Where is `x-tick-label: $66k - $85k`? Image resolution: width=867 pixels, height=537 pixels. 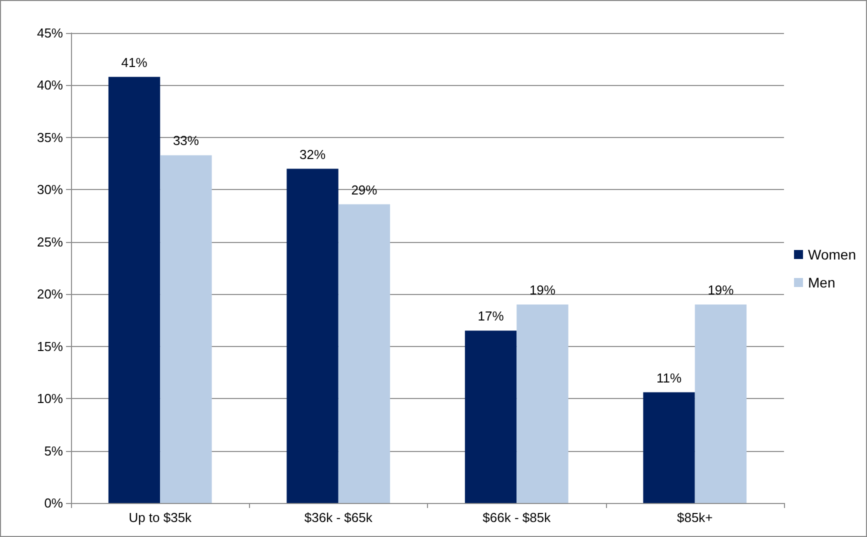
x-tick-label: $66k - $85k is located at coordinates (517, 517).